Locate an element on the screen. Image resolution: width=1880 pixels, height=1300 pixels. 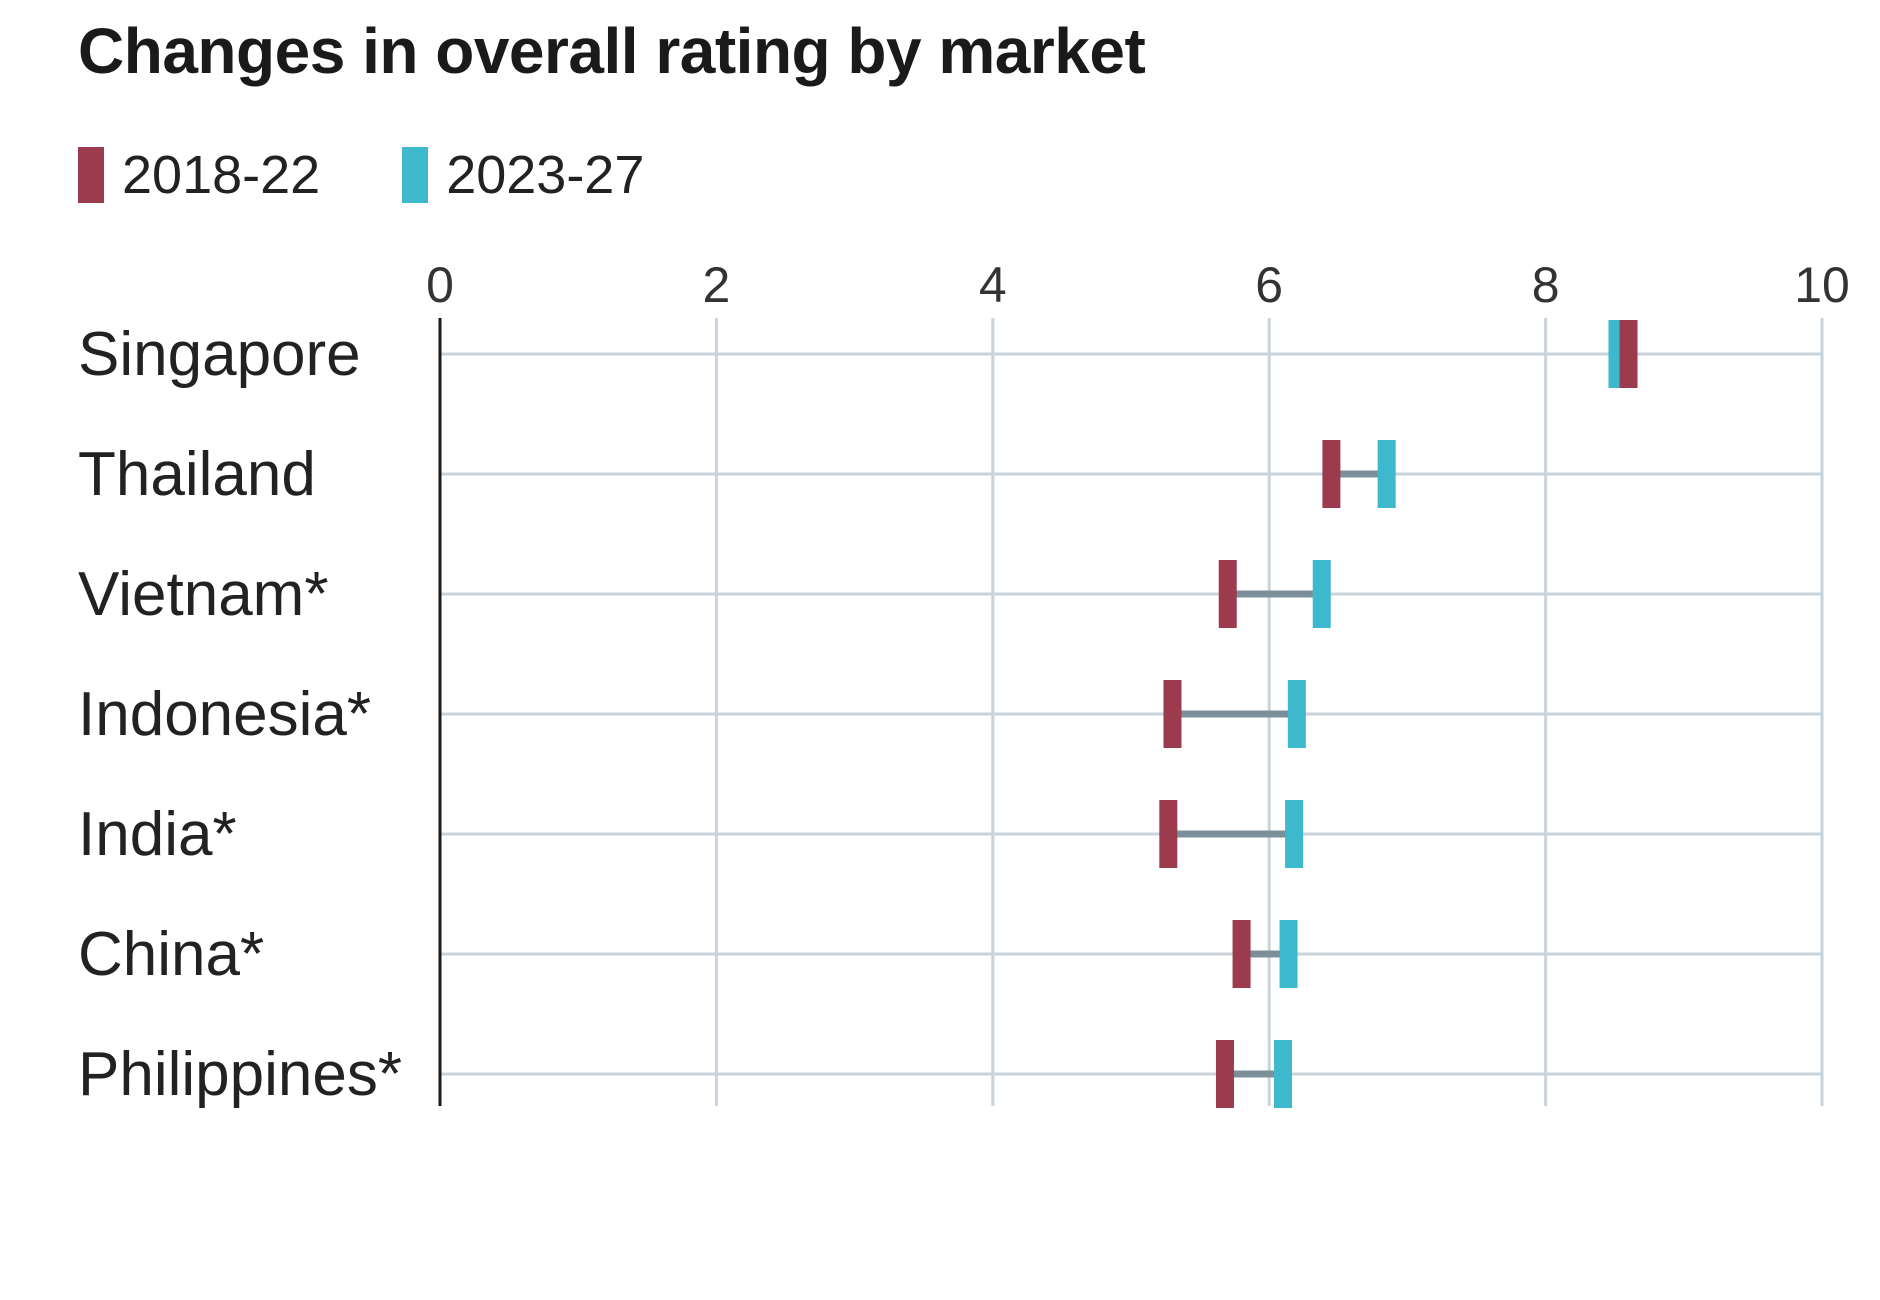
chart-title: Changes in overall rating by market is located at coordinates (612, 51).